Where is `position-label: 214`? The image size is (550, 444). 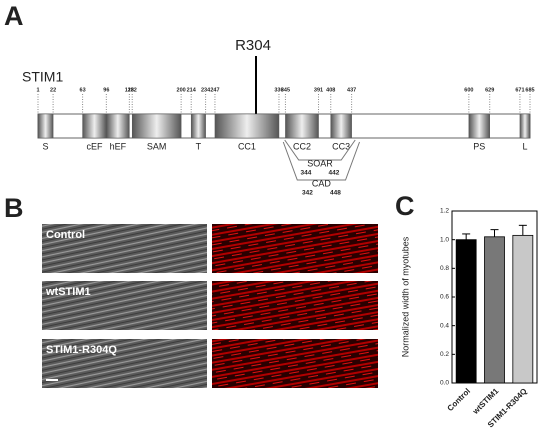 position-label: 214 is located at coordinates (192, 90).